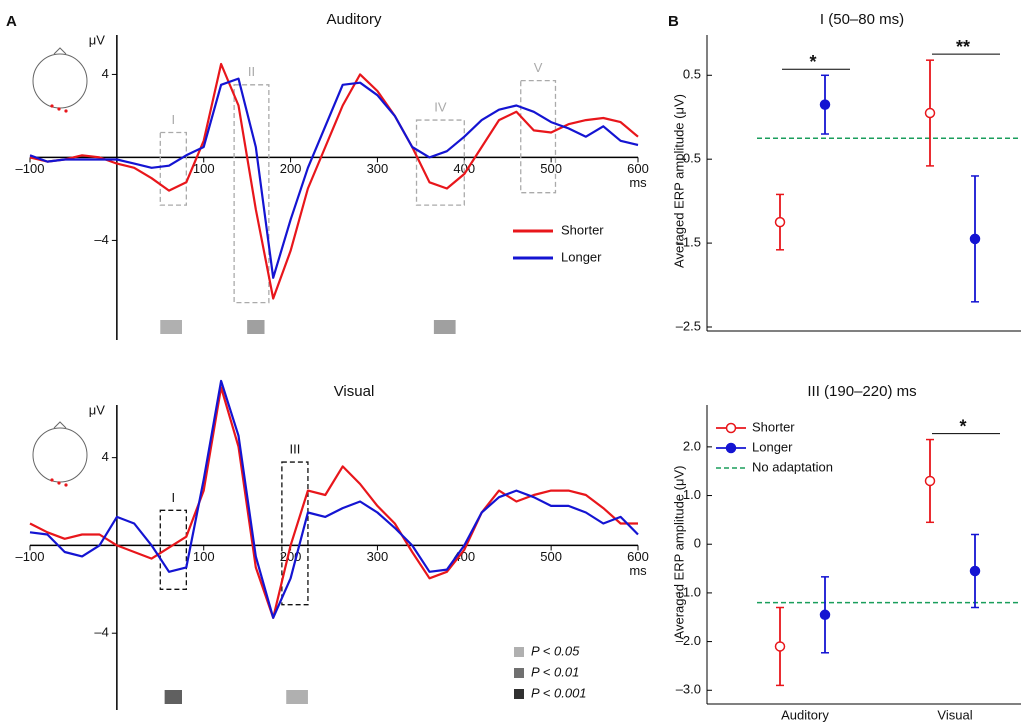 The width and height of the screenshot is (1021, 723). I want to click on chart-title: Auditory, so click(354, 19).